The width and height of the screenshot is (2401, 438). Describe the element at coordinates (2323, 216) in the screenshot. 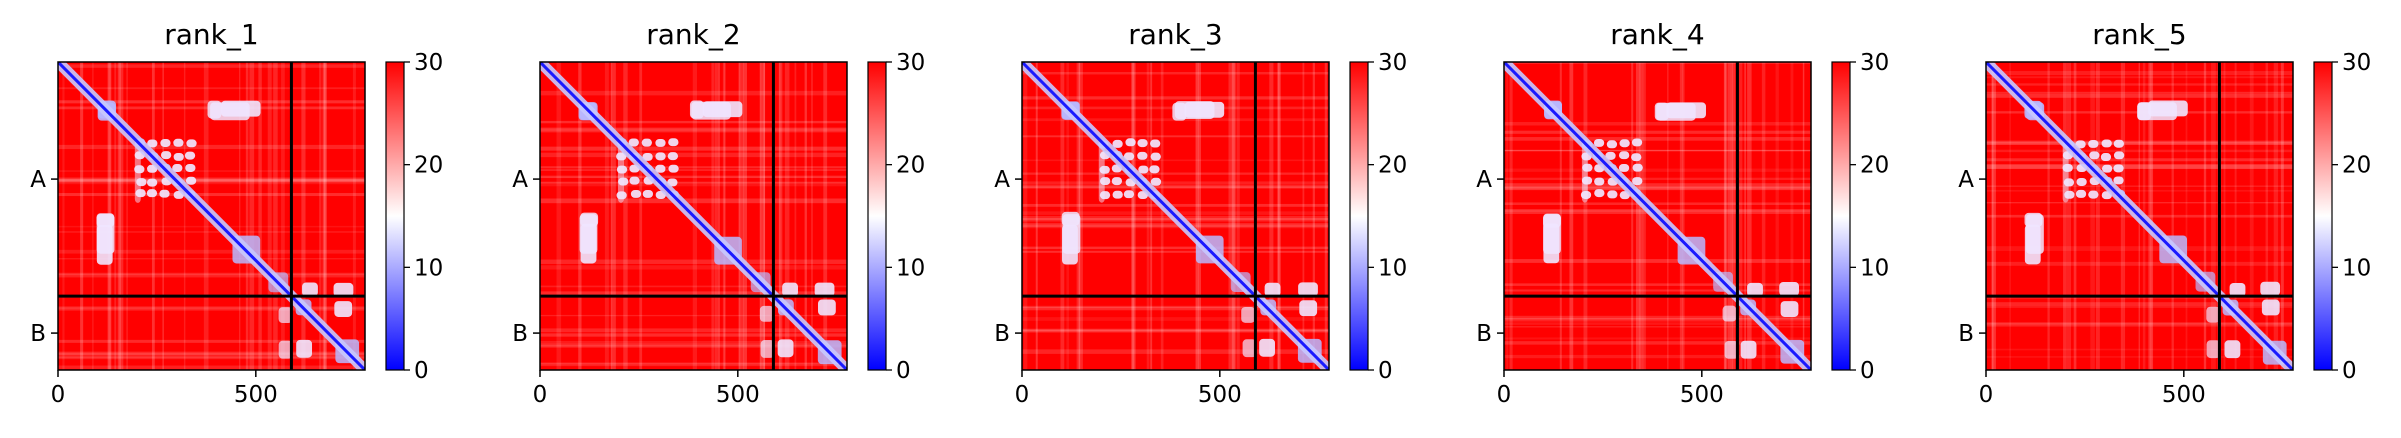

I see `colorbar-gradient` at that location.